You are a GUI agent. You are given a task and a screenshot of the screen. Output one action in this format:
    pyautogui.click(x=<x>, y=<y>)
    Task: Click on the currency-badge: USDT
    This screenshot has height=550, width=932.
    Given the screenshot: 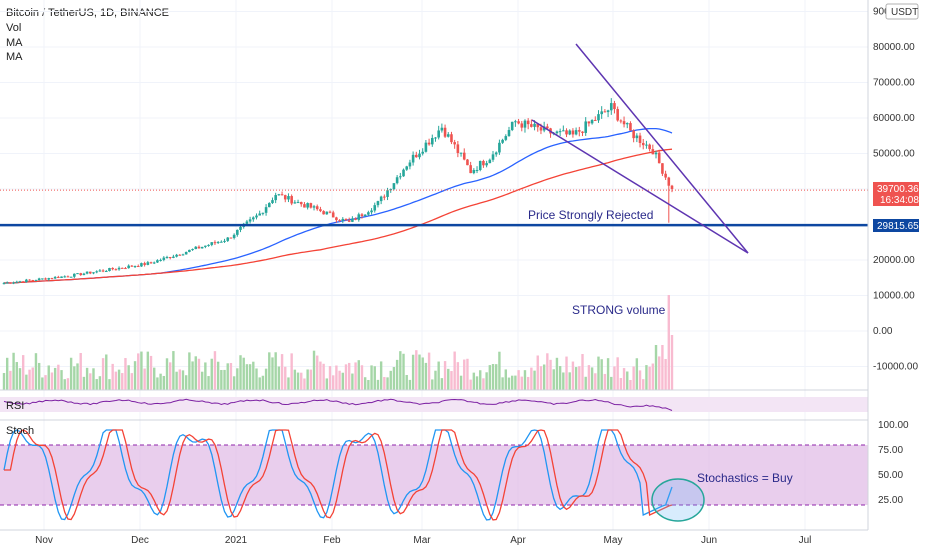 What is the action you would take?
    pyautogui.click(x=904, y=12)
    